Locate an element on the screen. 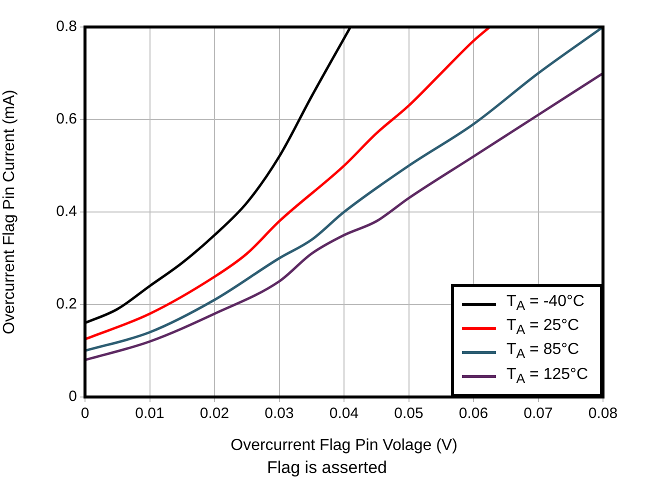 The height and width of the screenshot is (485, 654). x-tick-label: 0.05 is located at coordinates (409, 413).